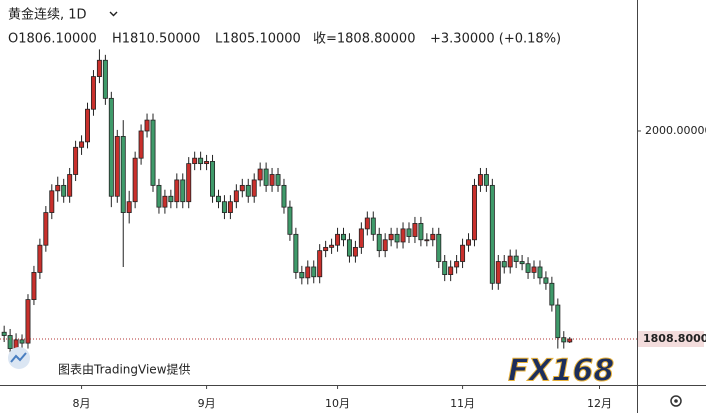  I want to click on watermark: 图表由TradingView提供, so click(124, 369).